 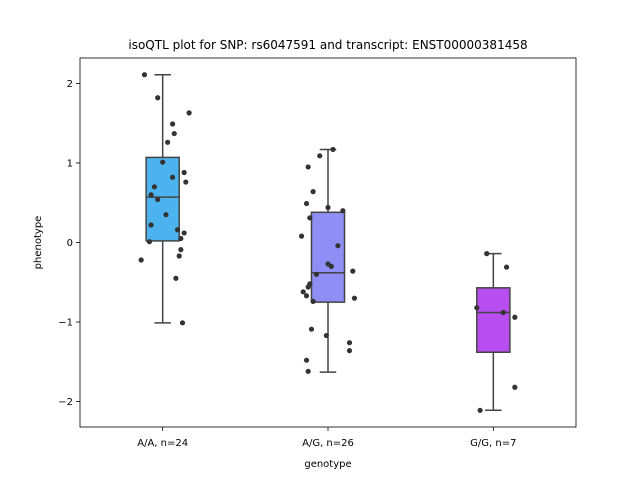 What do you see at coordinates (327, 464) in the screenshot?
I see `x-axis-label: genotype` at bounding box center [327, 464].